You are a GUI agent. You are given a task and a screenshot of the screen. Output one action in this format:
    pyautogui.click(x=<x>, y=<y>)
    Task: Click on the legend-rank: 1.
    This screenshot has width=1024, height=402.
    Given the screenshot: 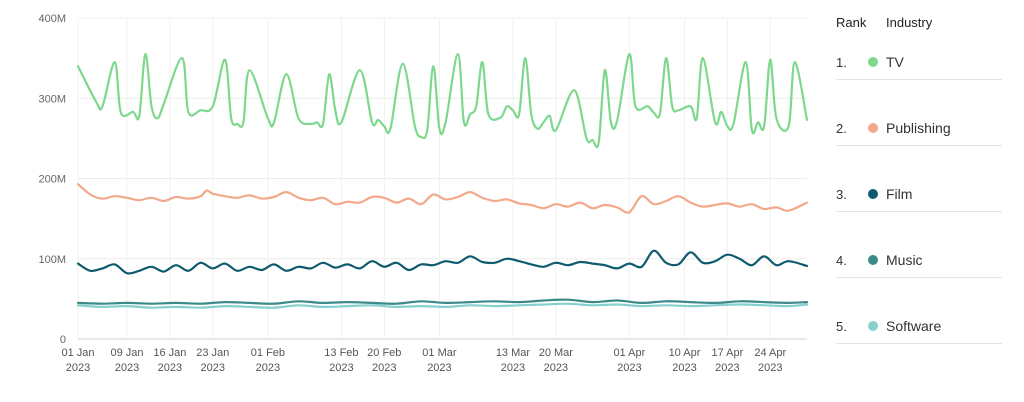 What is the action you would take?
    pyautogui.click(x=841, y=62)
    